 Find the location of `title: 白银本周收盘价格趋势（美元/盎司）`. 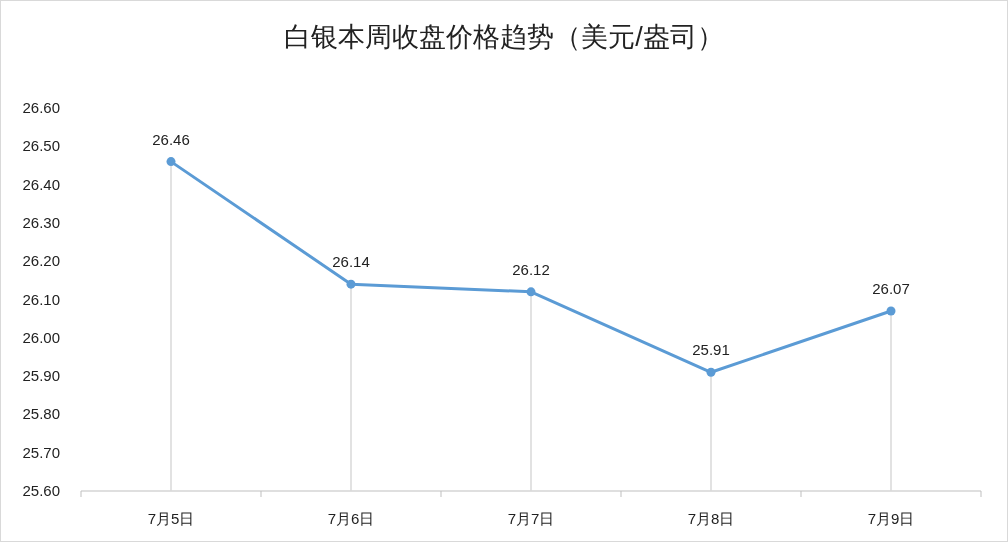

title: 白银本周收盘价格趋势（美元/盎司） is located at coordinates (504, 37).